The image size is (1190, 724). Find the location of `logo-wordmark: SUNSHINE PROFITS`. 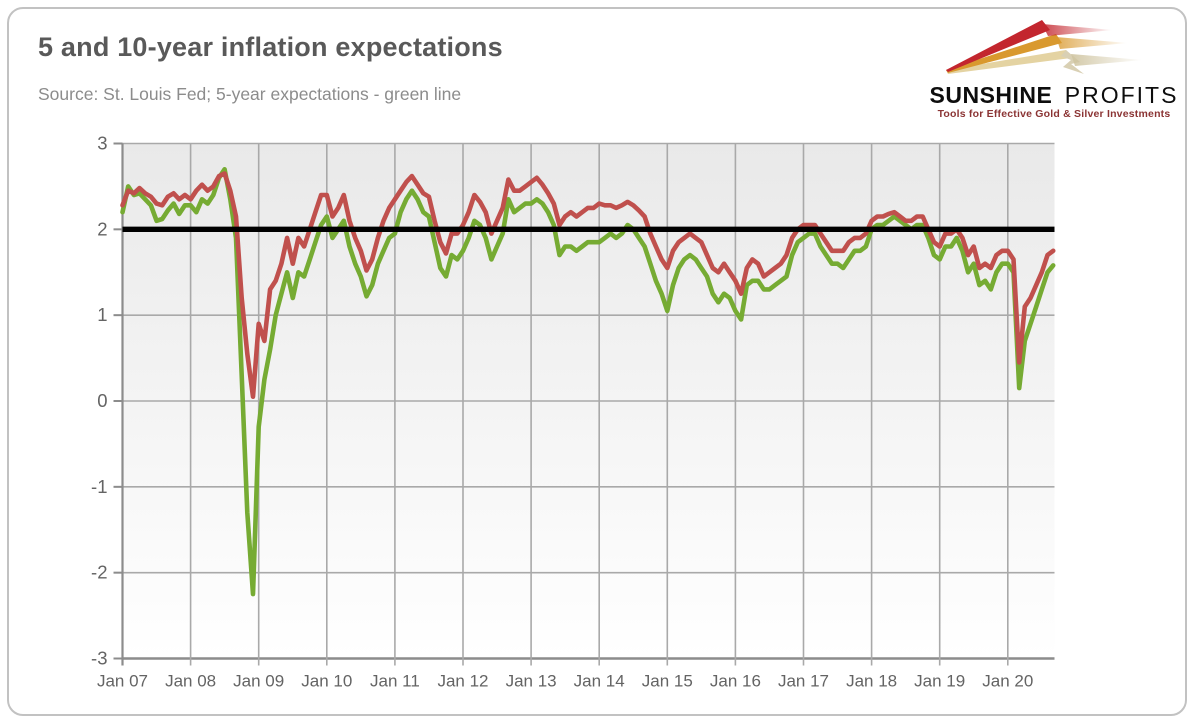

logo-wordmark: SUNSHINE PROFITS is located at coordinates (1054, 95).